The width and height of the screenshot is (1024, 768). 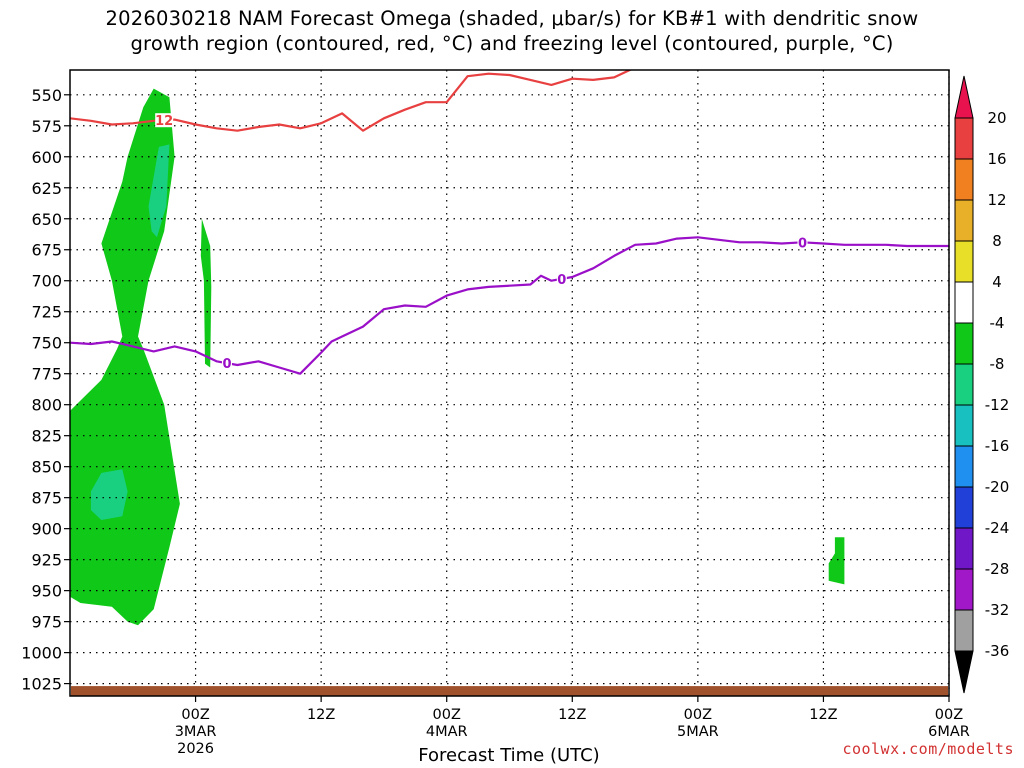 I want to click on colorbar-label: 16, so click(x=996, y=159).